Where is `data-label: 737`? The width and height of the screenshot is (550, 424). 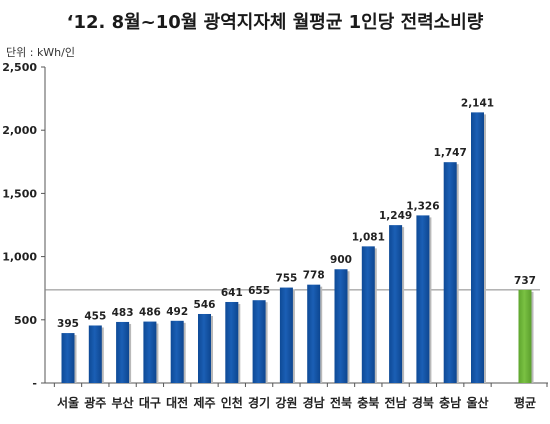 data-label: 737 is located at coordinates (525, 281).